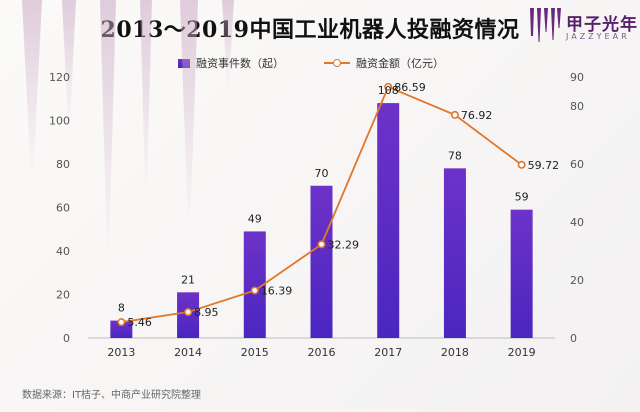  What do you see at coordinates (577, 280) in the screenshot?
I see `y-right-tick-label: 20` at bounding box center [577, 280].